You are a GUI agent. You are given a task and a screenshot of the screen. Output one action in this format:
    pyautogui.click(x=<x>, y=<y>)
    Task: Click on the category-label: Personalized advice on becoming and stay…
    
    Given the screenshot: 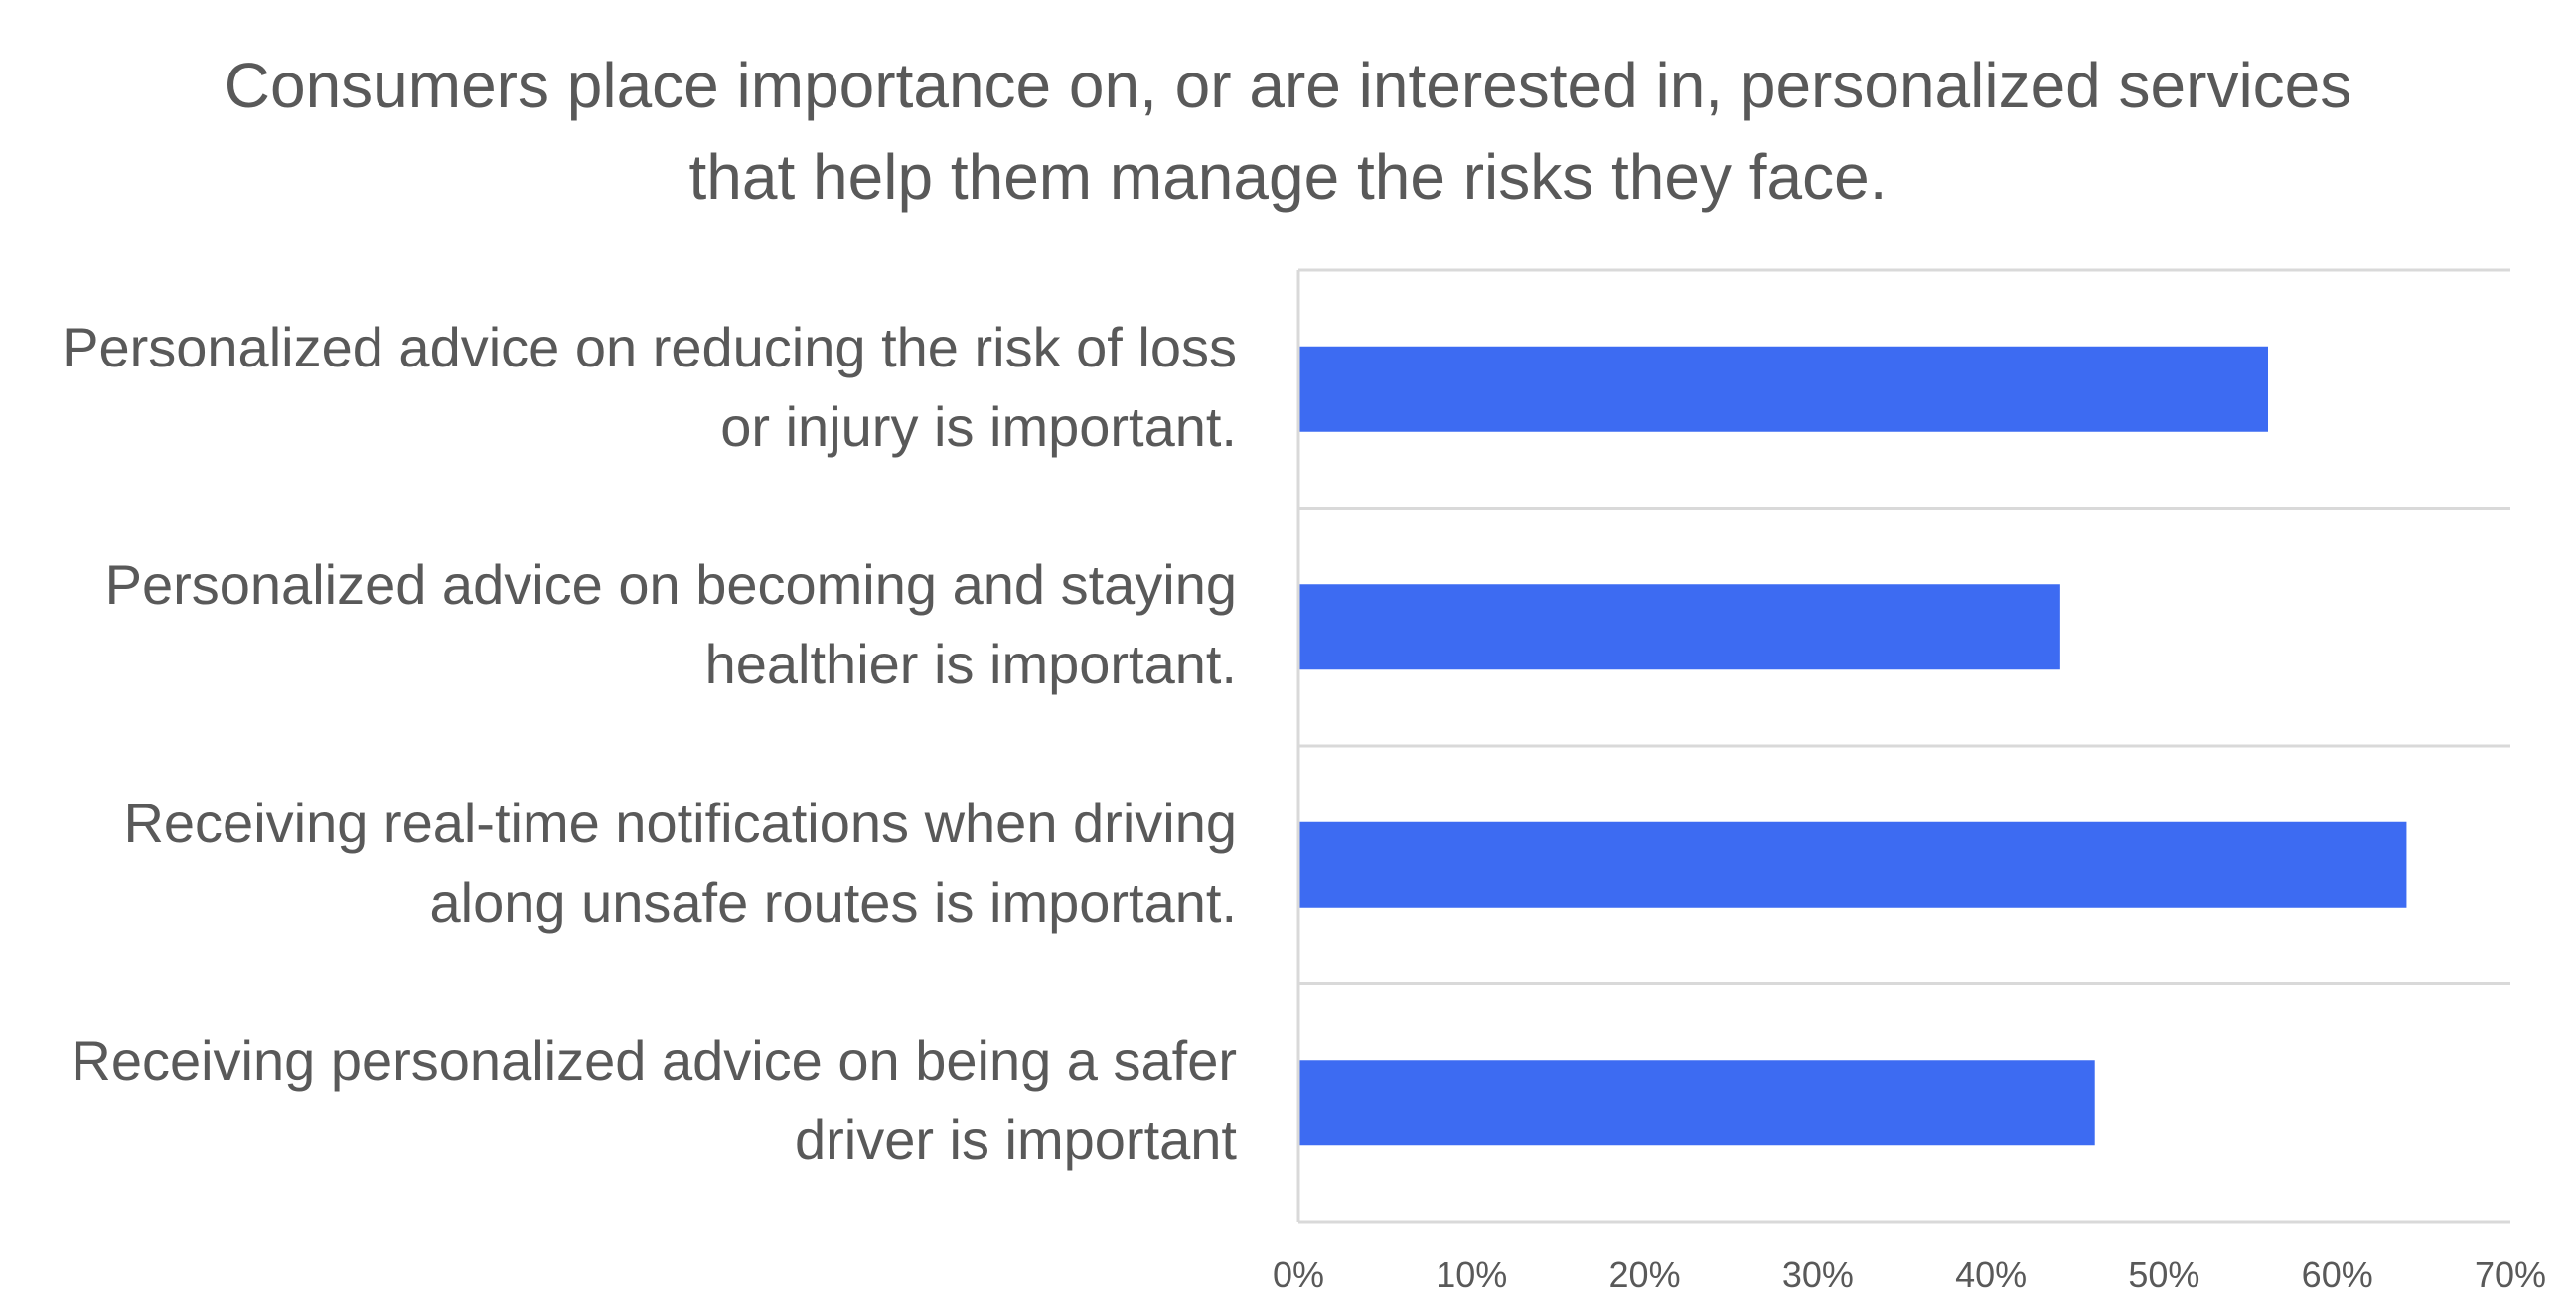 What is the action you would take?
    pyautogui.click(x=670, y=624)
    